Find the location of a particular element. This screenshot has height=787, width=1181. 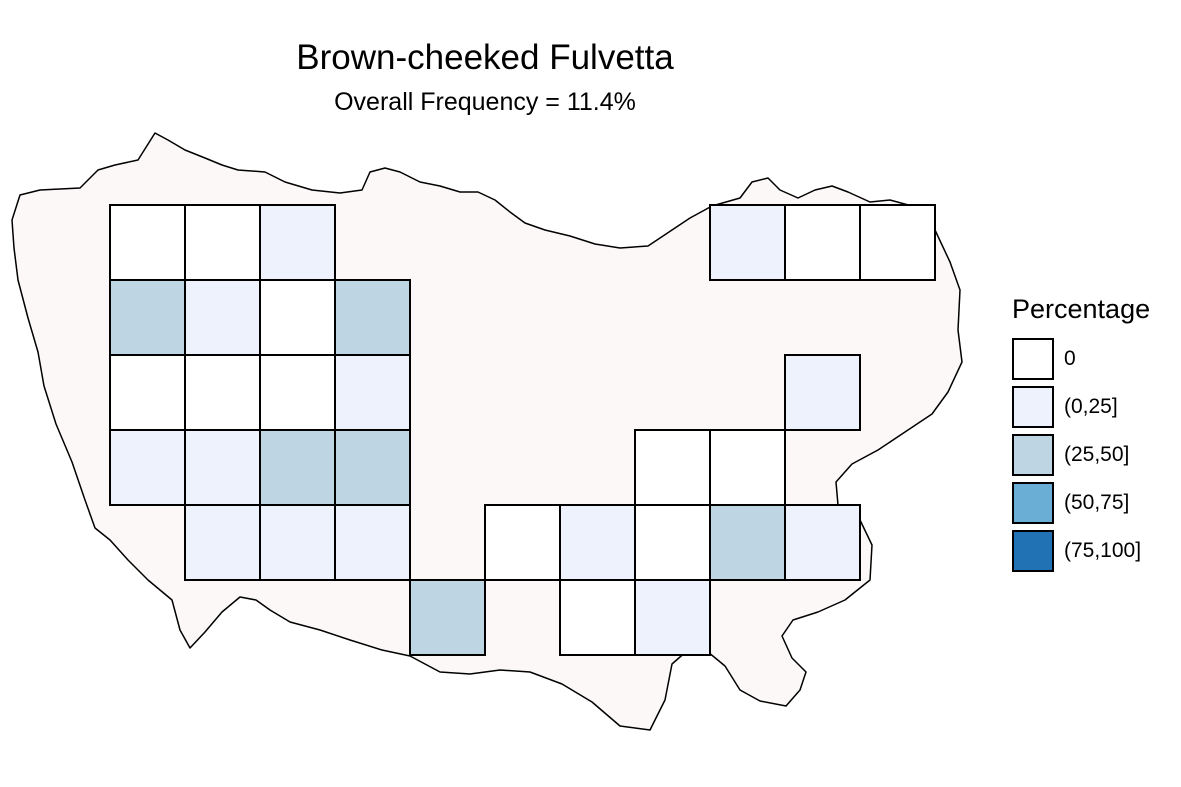

map-subtitle: Overall Frequency = 11.4% is located at coordinates (485, 102).